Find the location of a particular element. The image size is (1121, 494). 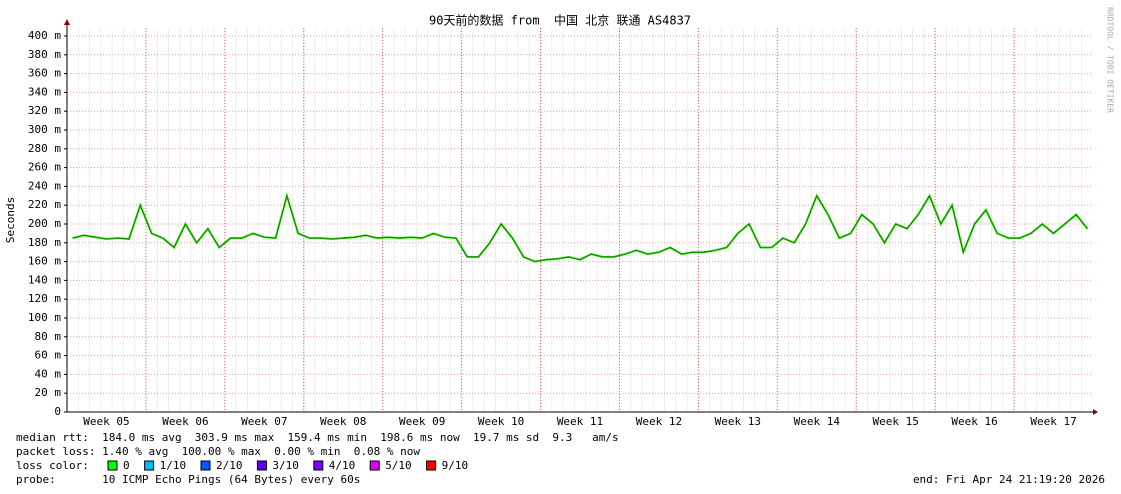

watermark: RRDTOOL / TOBI OETIKER is located at coordinates (1110, 60).